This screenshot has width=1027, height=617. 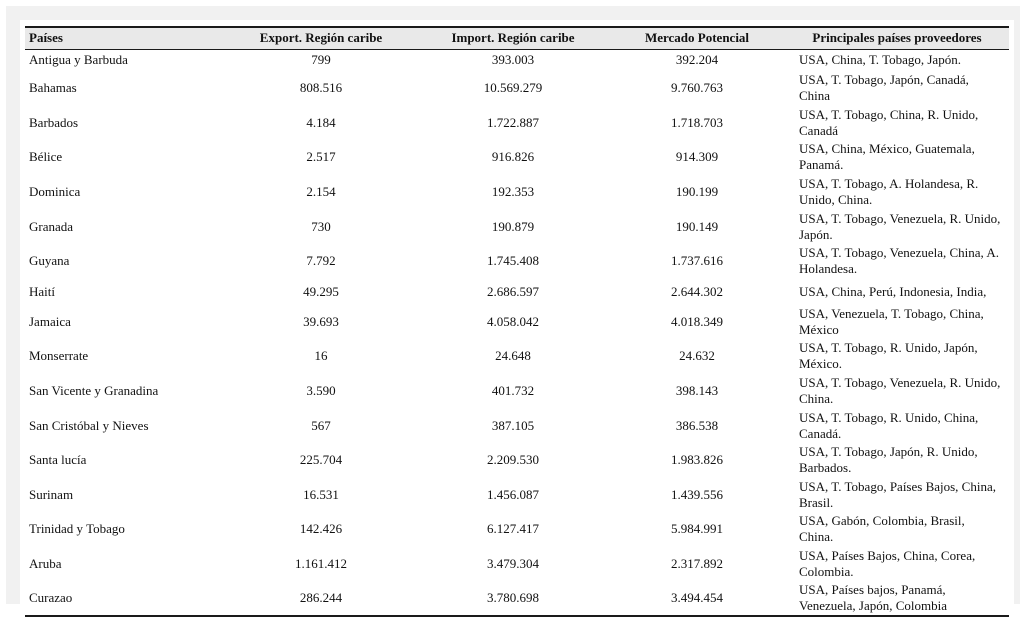 I want to click on cell-import: 2.686.597, so click(x=513, y=291).